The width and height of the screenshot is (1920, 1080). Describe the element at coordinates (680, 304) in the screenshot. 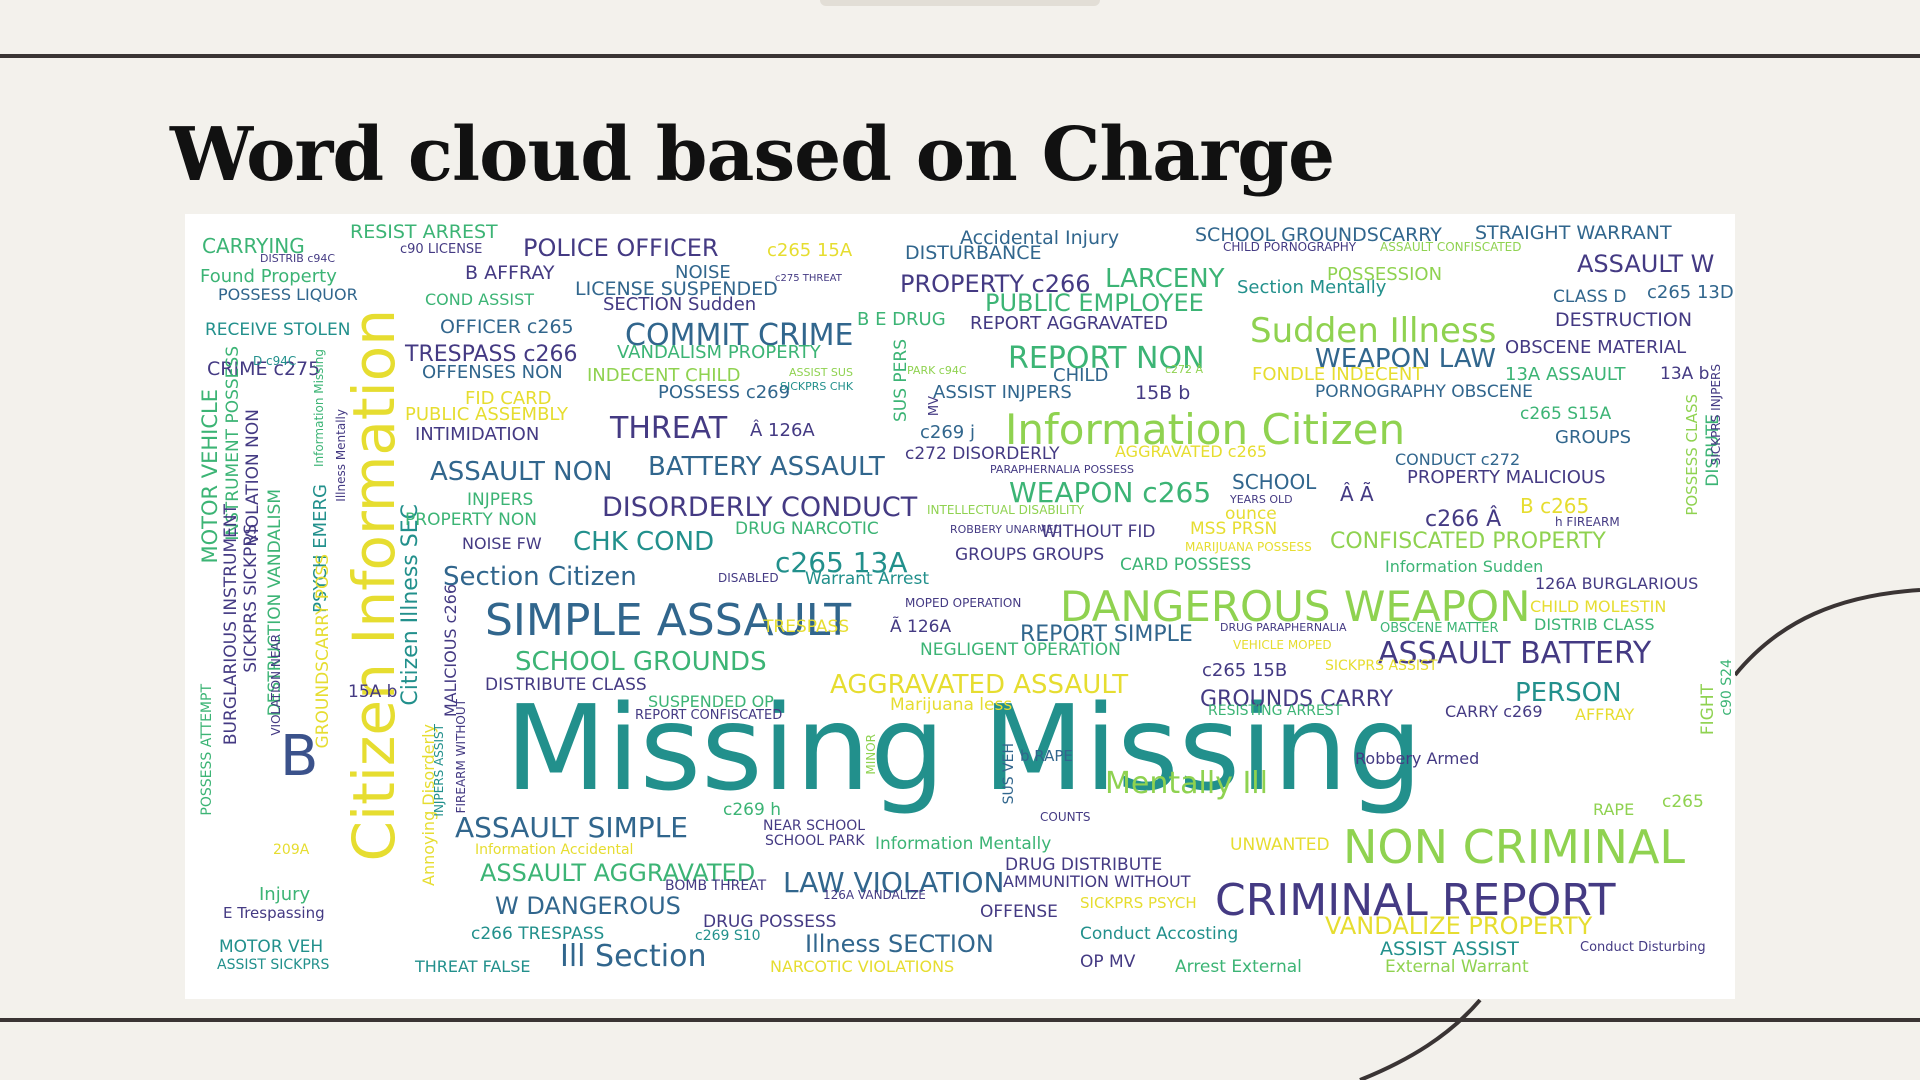

I see `cloud-word: SECTION Sudden` at that location.